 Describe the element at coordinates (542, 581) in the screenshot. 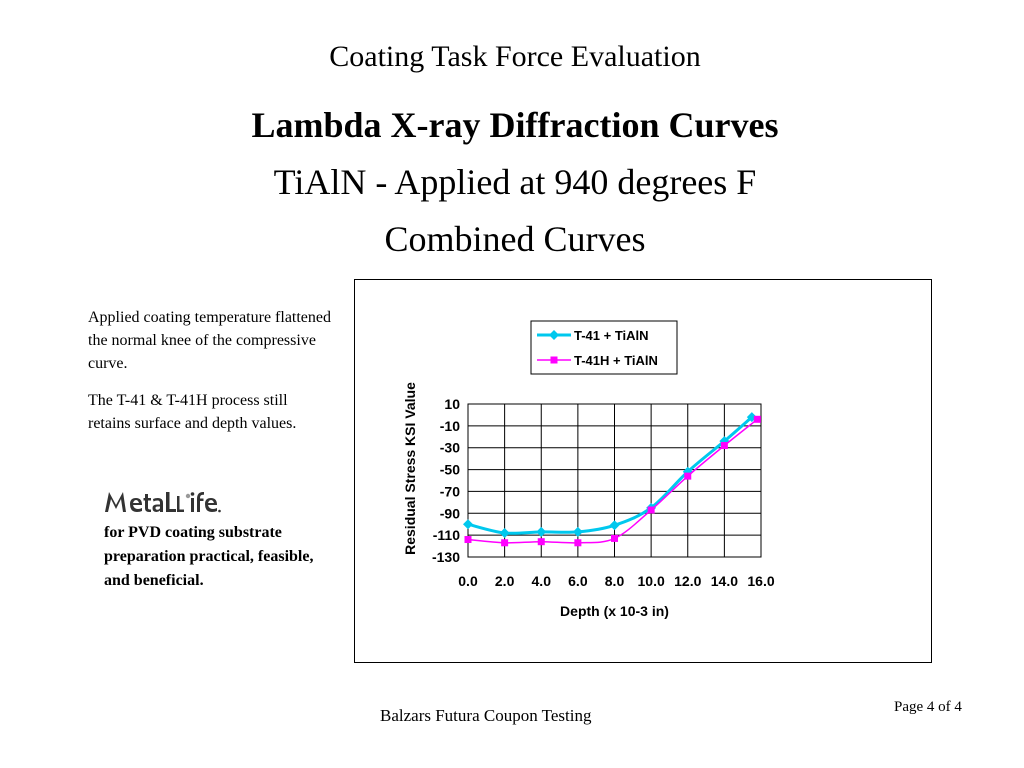

I see `x-tick-label: 4.0` at that location.